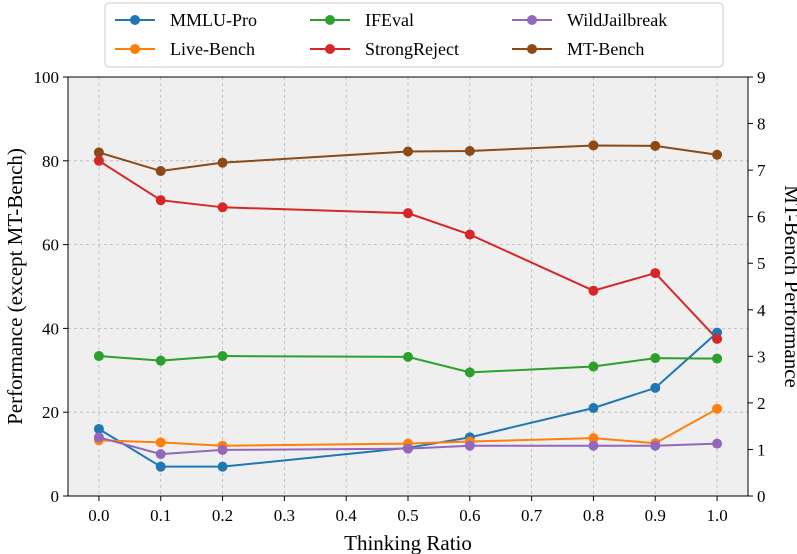 Image resolution: width=797 pixels, height=554 pixels. What do you see at coordinates (407, 515) in the screenshot?
I see `x-tick-label: 0.5` at bounding box center [407, 515].